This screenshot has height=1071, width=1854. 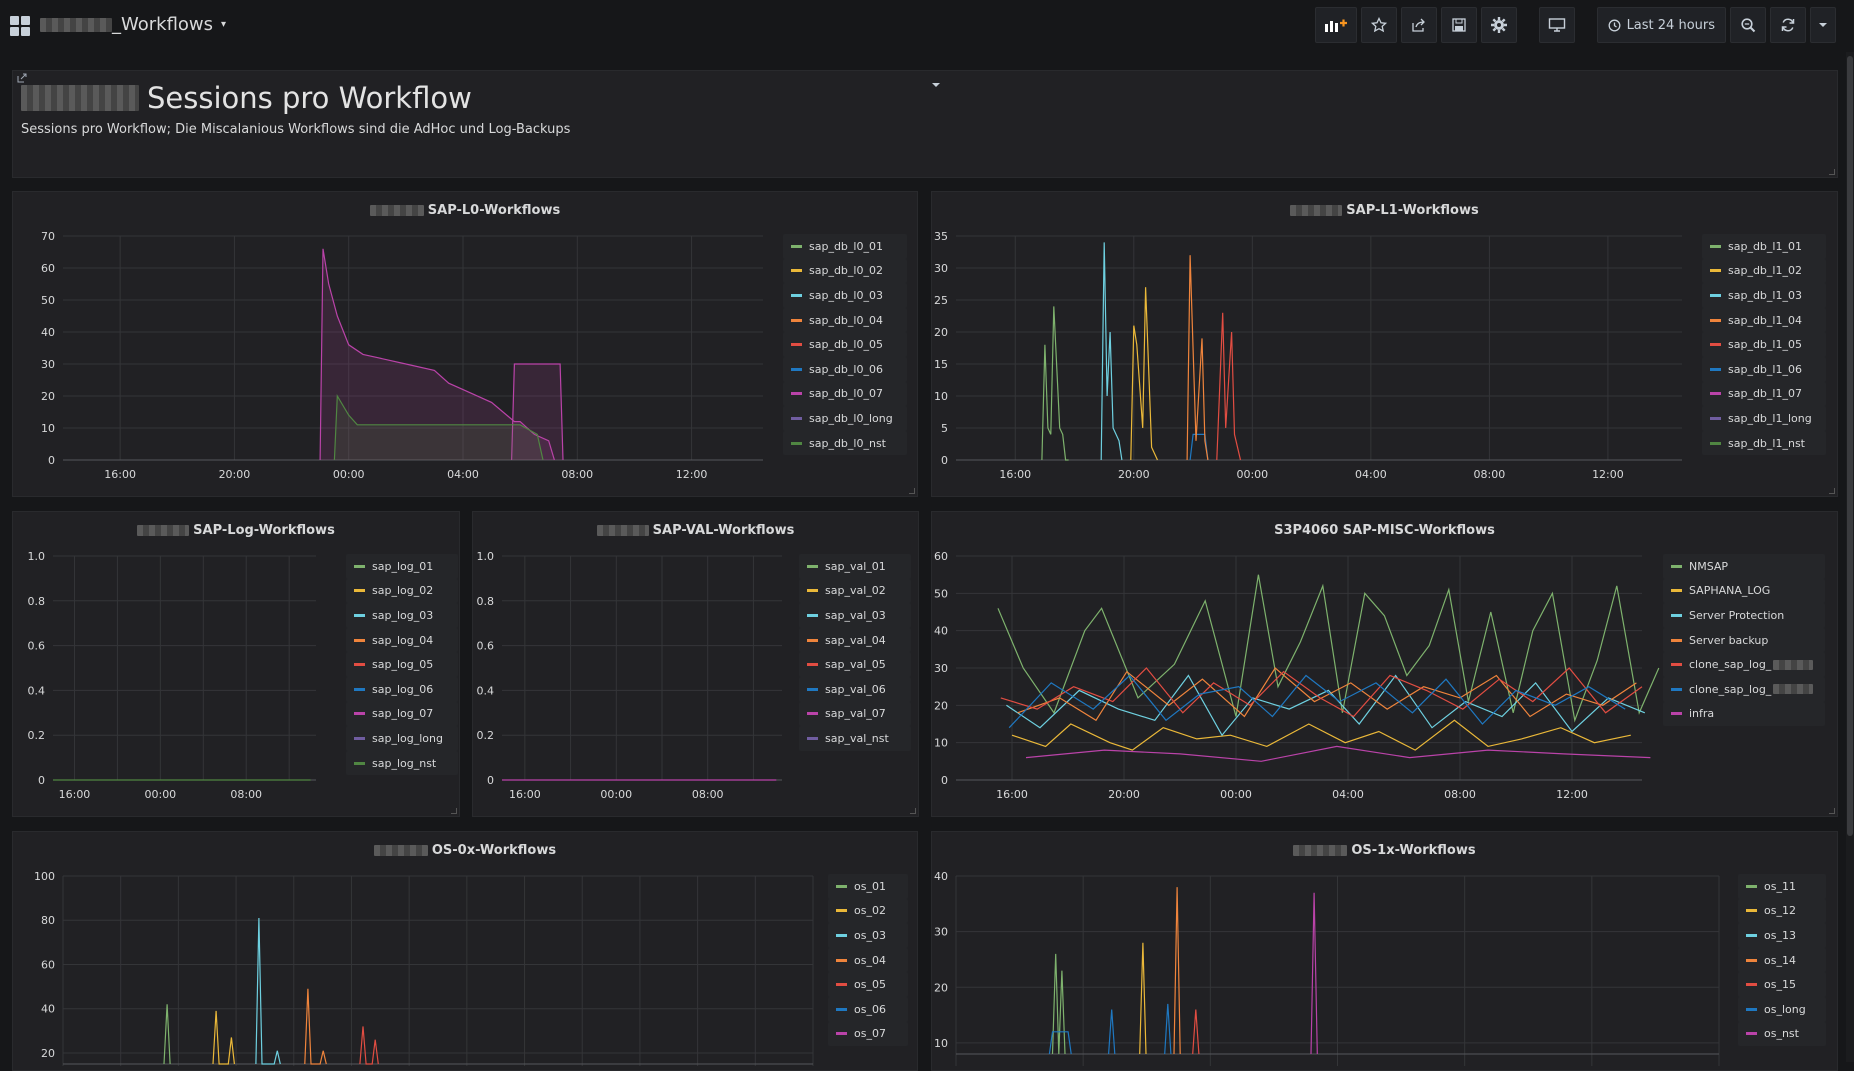 What do you see at coordinates (1378, 25) in the screenshot?
I see `star-button` at bounding box center [1378, 25].